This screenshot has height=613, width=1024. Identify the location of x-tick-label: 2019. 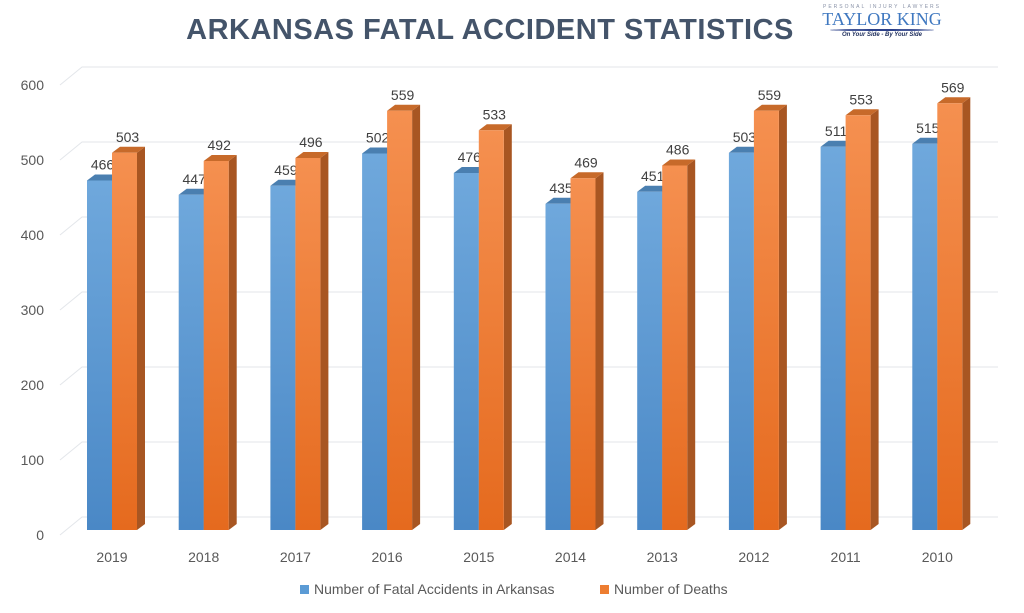
(111, 557).